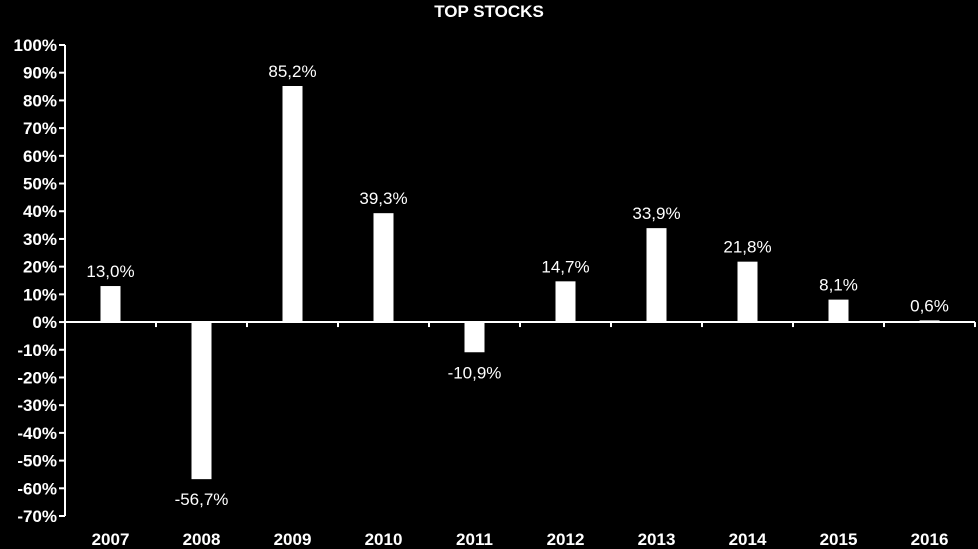 The width and height of the screenshot is (978, 549). Describe the element at coordinates (520, 539) in the screenshot. I see `x-axis: 2007 2008 2009 2010 2011 2012 2013 2014 2015 2016` at that location.